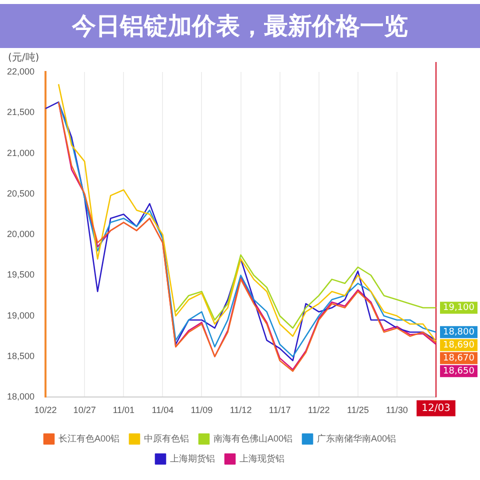 The width and height of the screenshot is (480, 480). I want to click on y-tick-label: 18,500, so click(20, 356).